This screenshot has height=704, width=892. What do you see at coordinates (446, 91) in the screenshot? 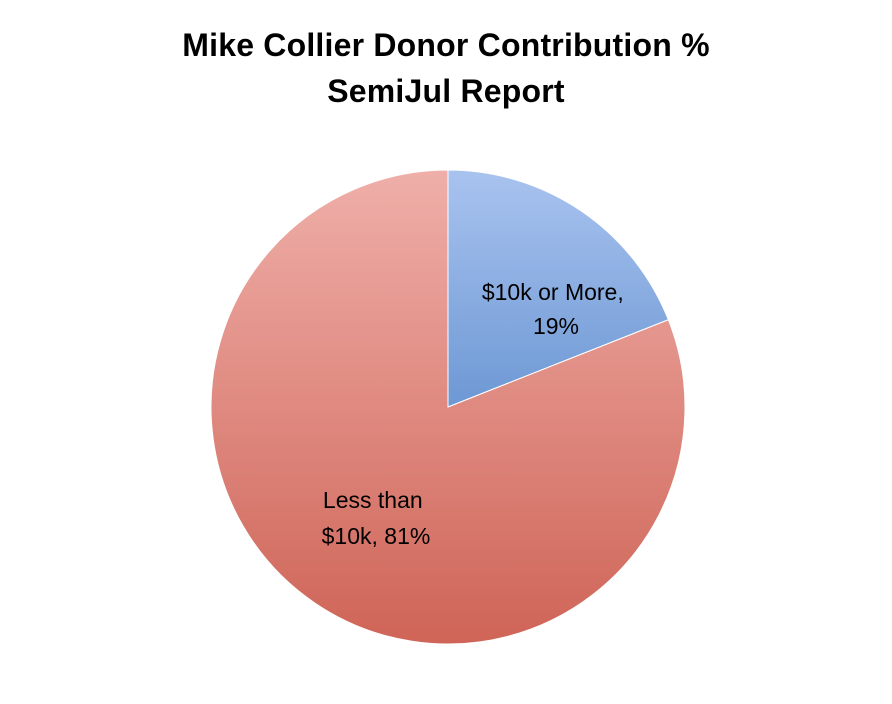
I see `chart-title-line-2: SemiJul Report` at bounding box center [446, 91].